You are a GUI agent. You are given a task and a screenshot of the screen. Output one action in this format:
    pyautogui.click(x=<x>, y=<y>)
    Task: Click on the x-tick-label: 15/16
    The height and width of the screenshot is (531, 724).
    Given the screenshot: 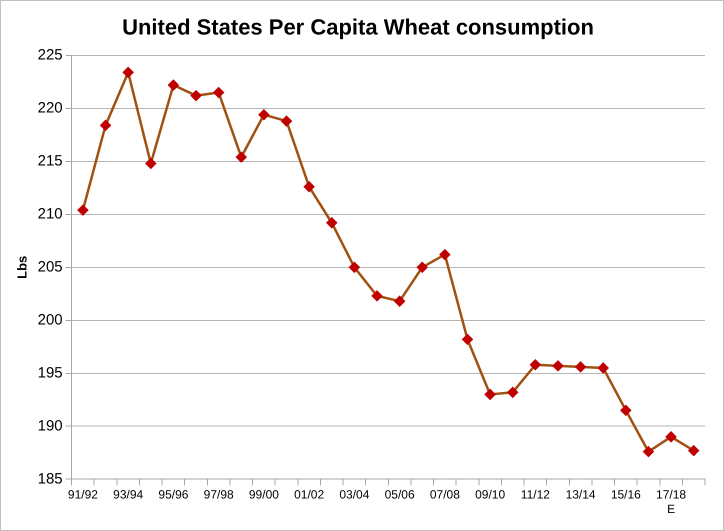 What is the action you would take?
    pyautogui.click(x=626, y=495)
    